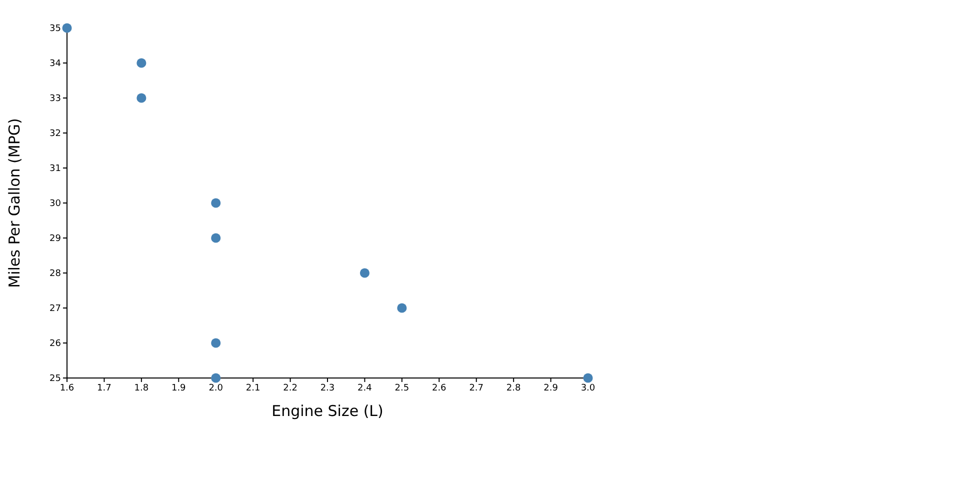  What do you see at coordinates (55, 29) in the screenshot?
I see `y-tick-label: 35` at bounding box center [55, 29].